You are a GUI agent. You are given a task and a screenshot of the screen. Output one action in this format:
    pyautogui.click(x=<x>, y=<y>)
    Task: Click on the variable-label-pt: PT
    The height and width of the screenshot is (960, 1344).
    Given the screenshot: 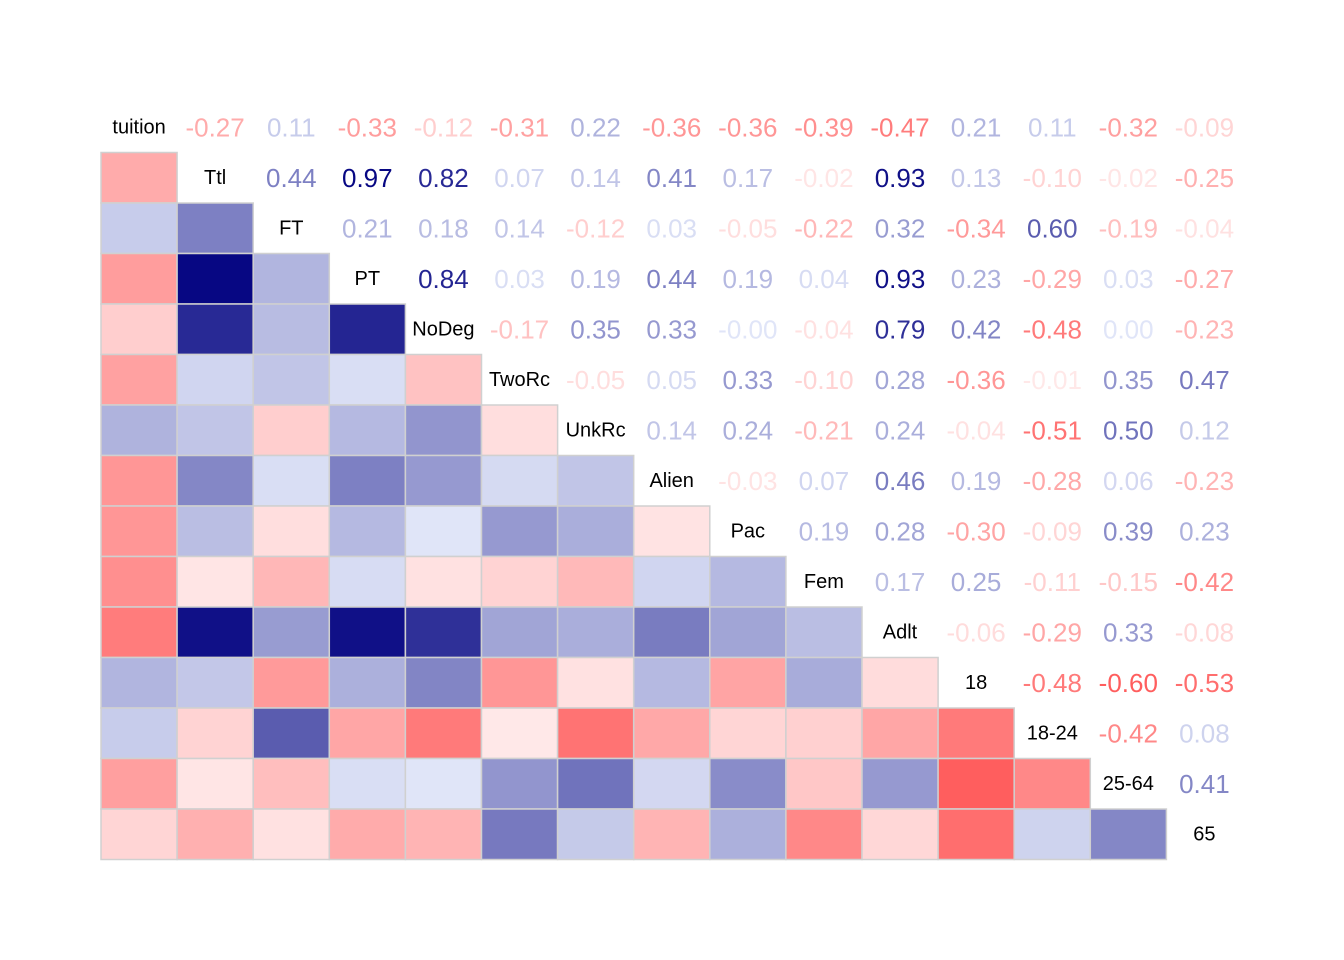 What is the action you would take?
    pyautogui.click(x=368, y=279)
    